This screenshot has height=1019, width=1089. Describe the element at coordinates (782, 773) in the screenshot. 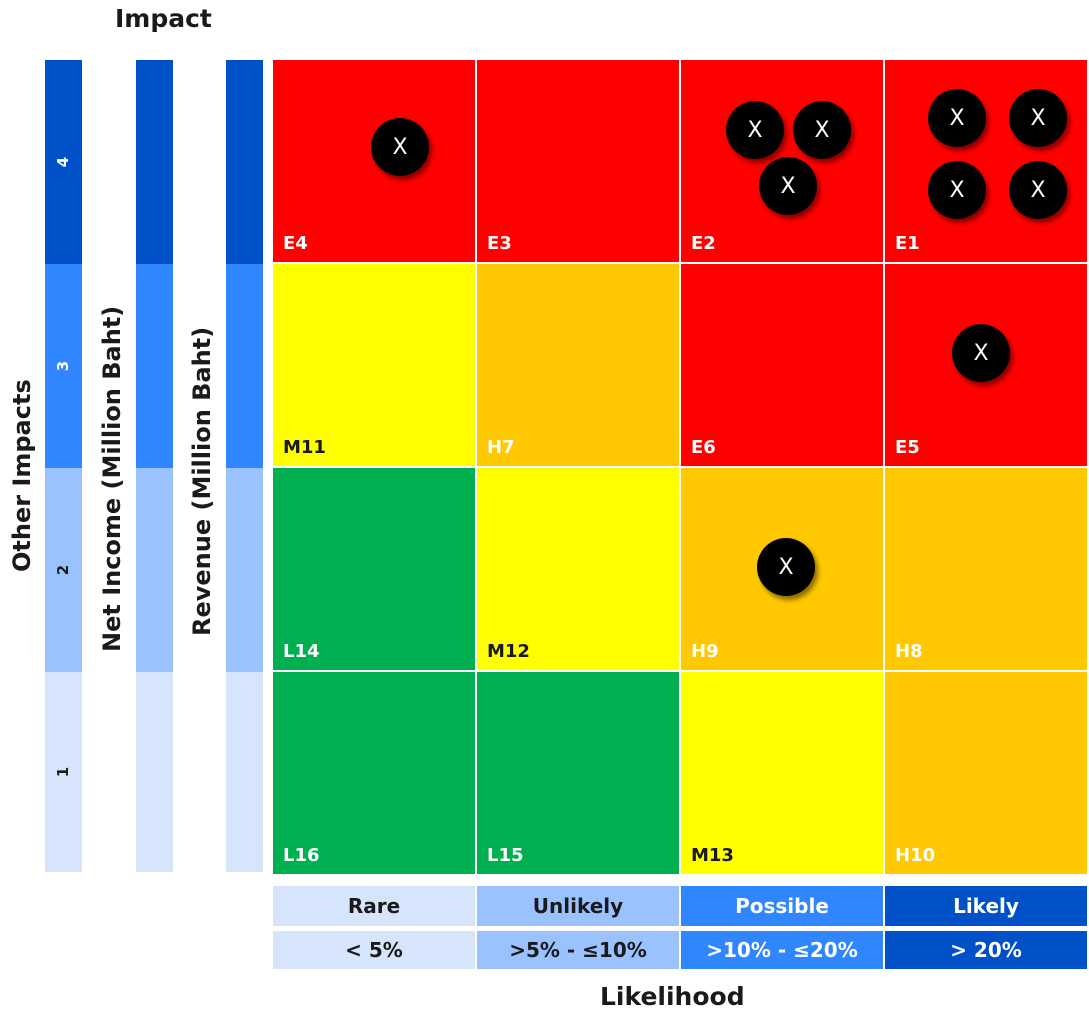

I see `risk-cell-m13: M13` at that location.